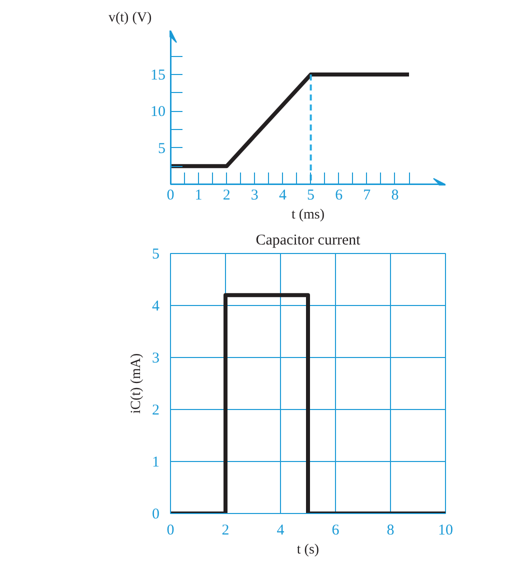 This screenshot has width=505, height=565. What do you see at coordinates (367, 196) in the screenshot?
I see `x-tick-label: 7` at bounding box center [367, 196].